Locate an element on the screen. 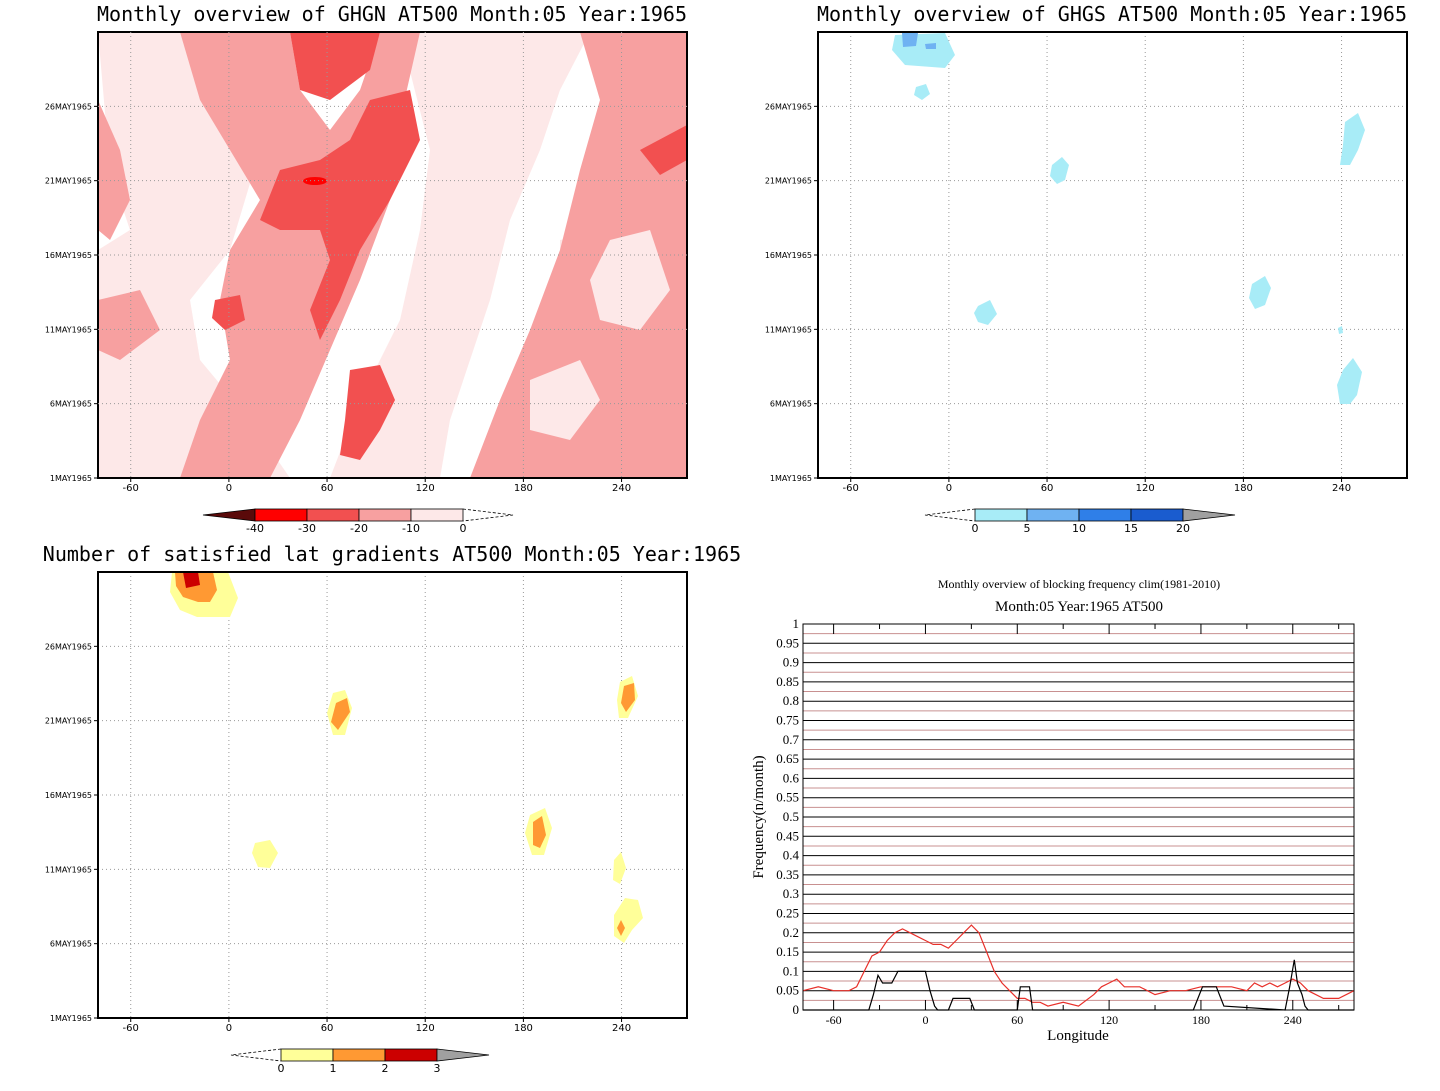 The height and width of the screenshot is (1091, 1440). colorbar-label: 0 is located at coordinates (463, 528).